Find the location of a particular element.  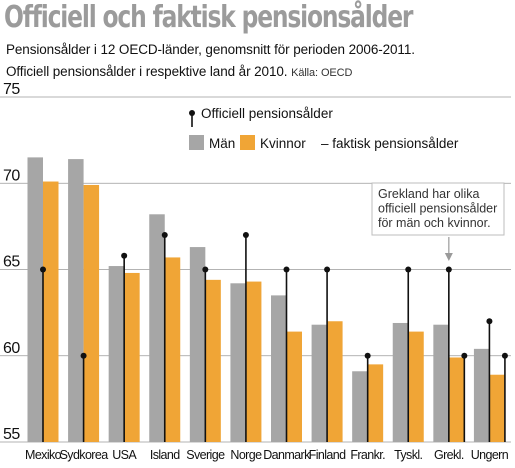

legend-official-label: Officiell pensionsålder is located at coordinates (267, 113).